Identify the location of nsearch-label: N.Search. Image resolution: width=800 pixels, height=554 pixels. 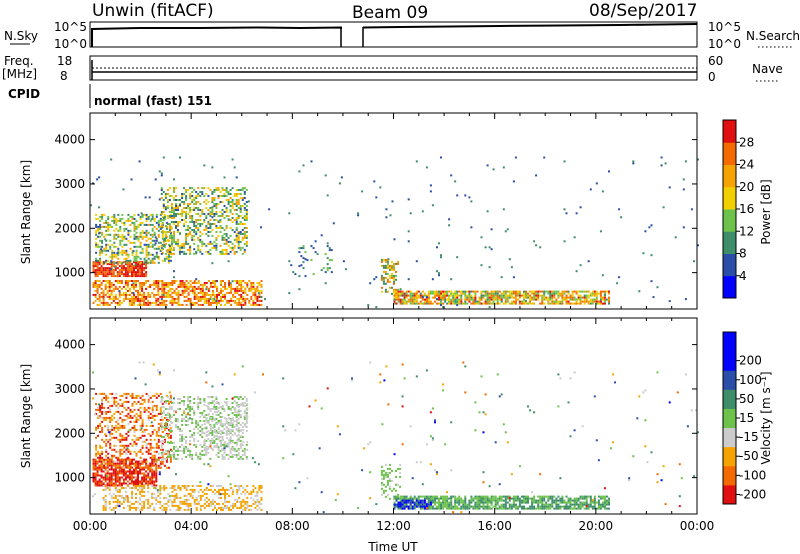
(773, 36).